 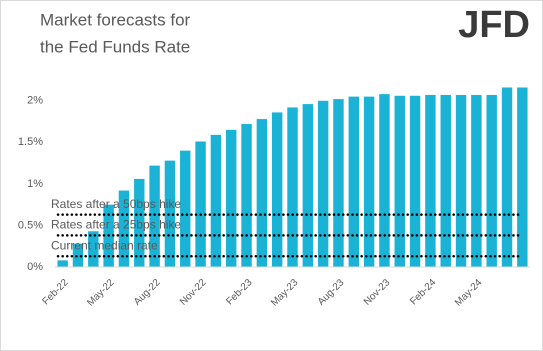 I want to click on y-tick-label: 0%, so click(x=35, y=267).